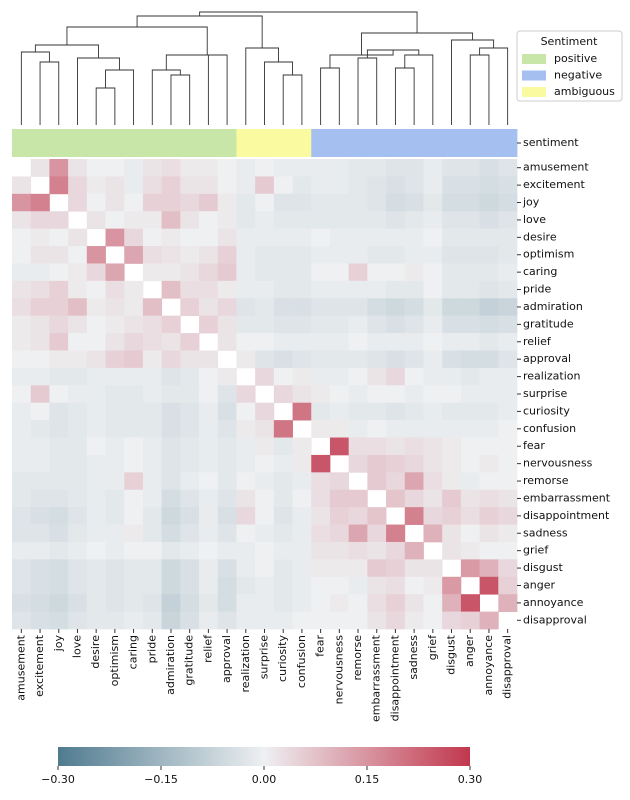 Image resolution: width=630 pixels, height=800 pixels. I want to click on legend-swatch, so click(534, 59).